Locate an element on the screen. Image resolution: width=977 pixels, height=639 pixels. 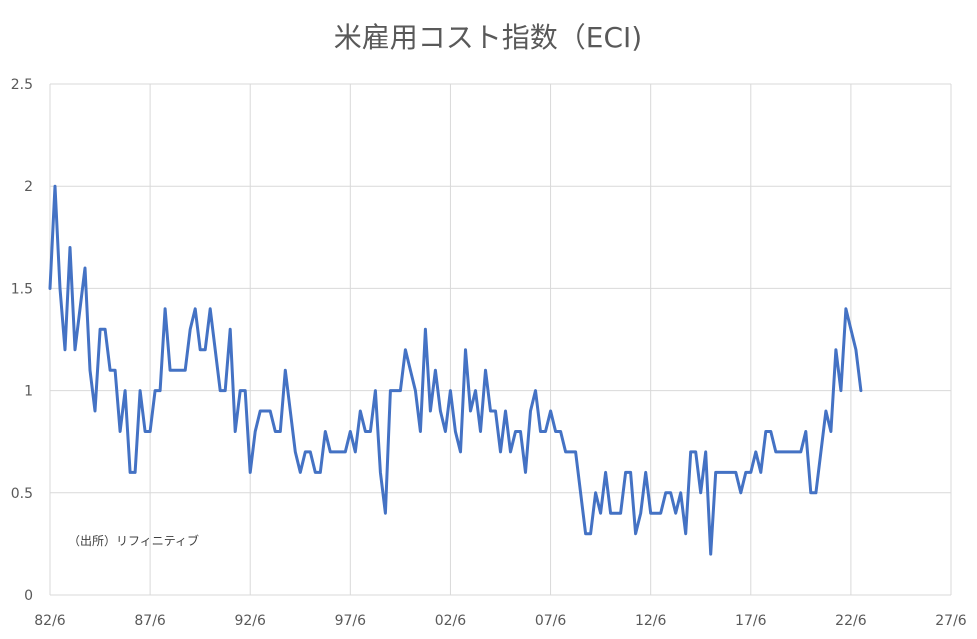
x-tick-label: 87/6 is located at coordinates (150, 621).